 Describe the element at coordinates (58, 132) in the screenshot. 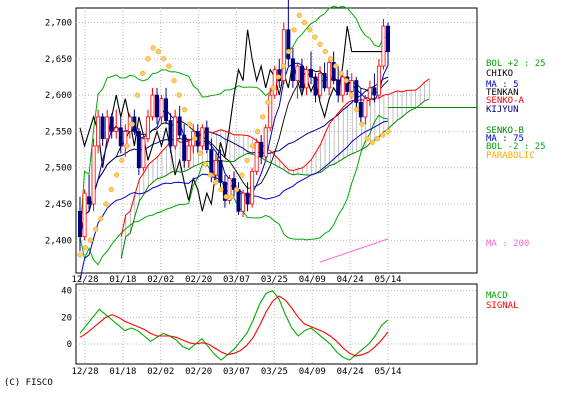

I see `price-tick-label: 2,550` at that location.